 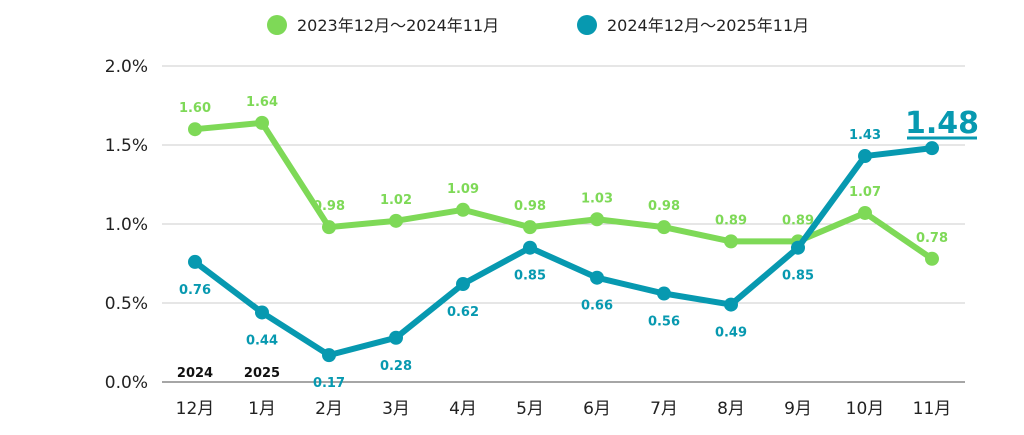 I want to click on highlight-label: 1.48, so click(x=942, y=123).